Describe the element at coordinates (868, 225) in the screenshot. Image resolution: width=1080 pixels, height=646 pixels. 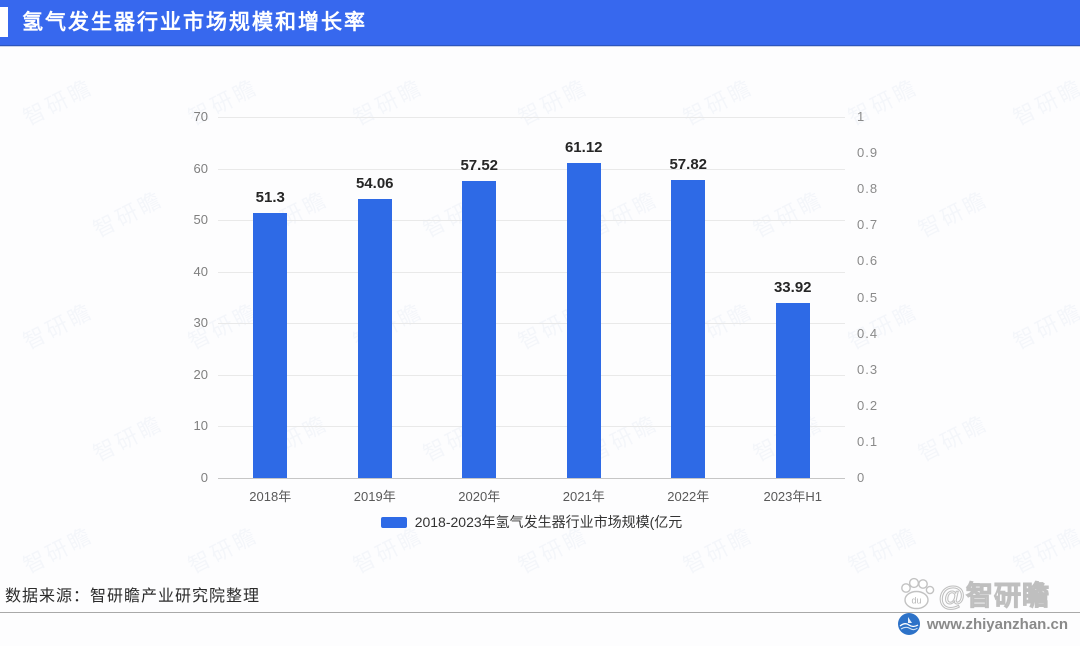
I see `y-axis-right-tick: 0.7` at that location.